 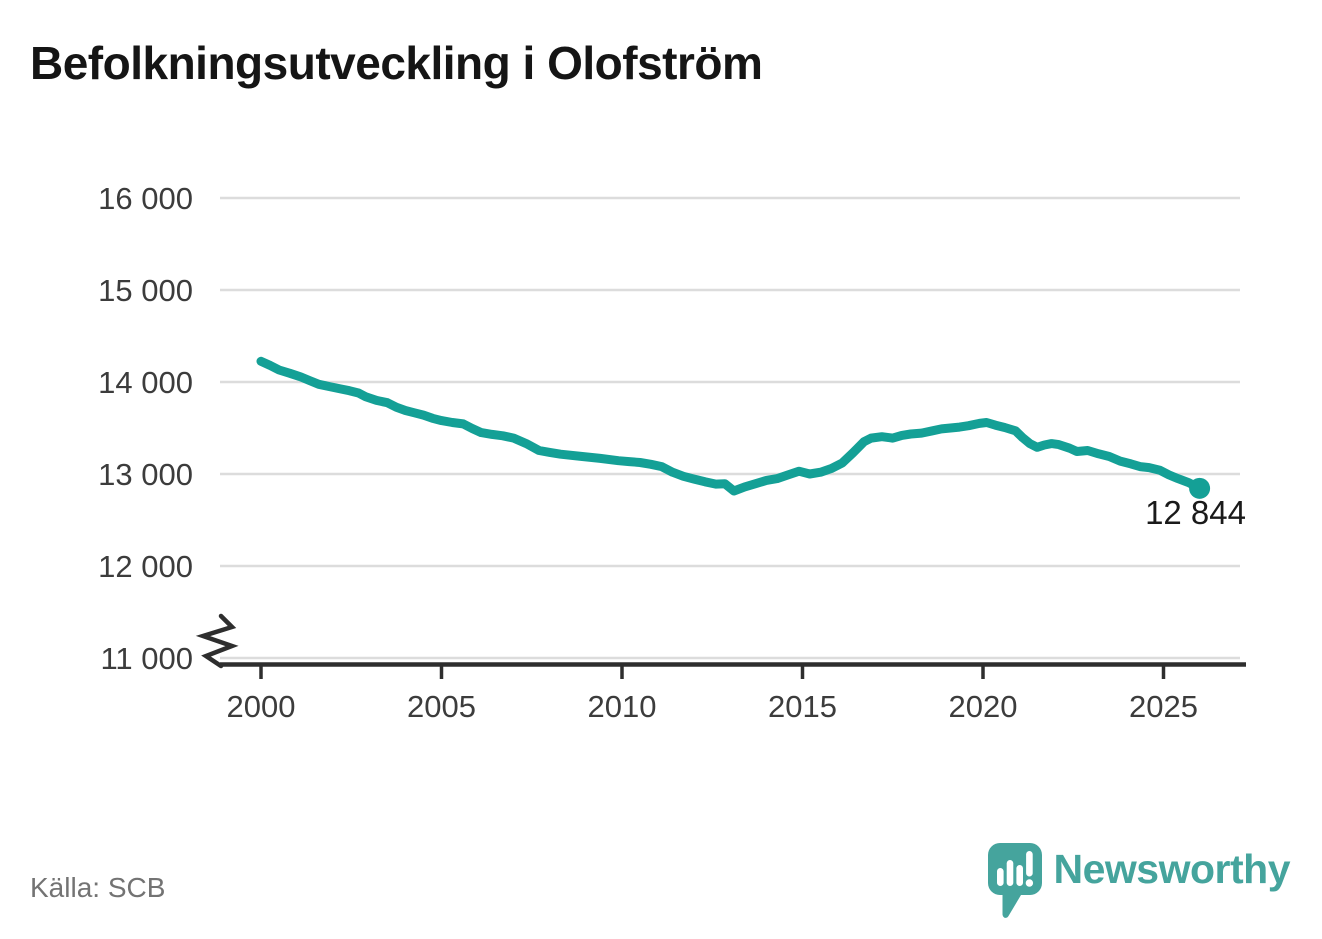 What do you see at coordinates (1200, 488) in the screenshot?
I see `series-end-dot` at bounding box center [1200, 488].